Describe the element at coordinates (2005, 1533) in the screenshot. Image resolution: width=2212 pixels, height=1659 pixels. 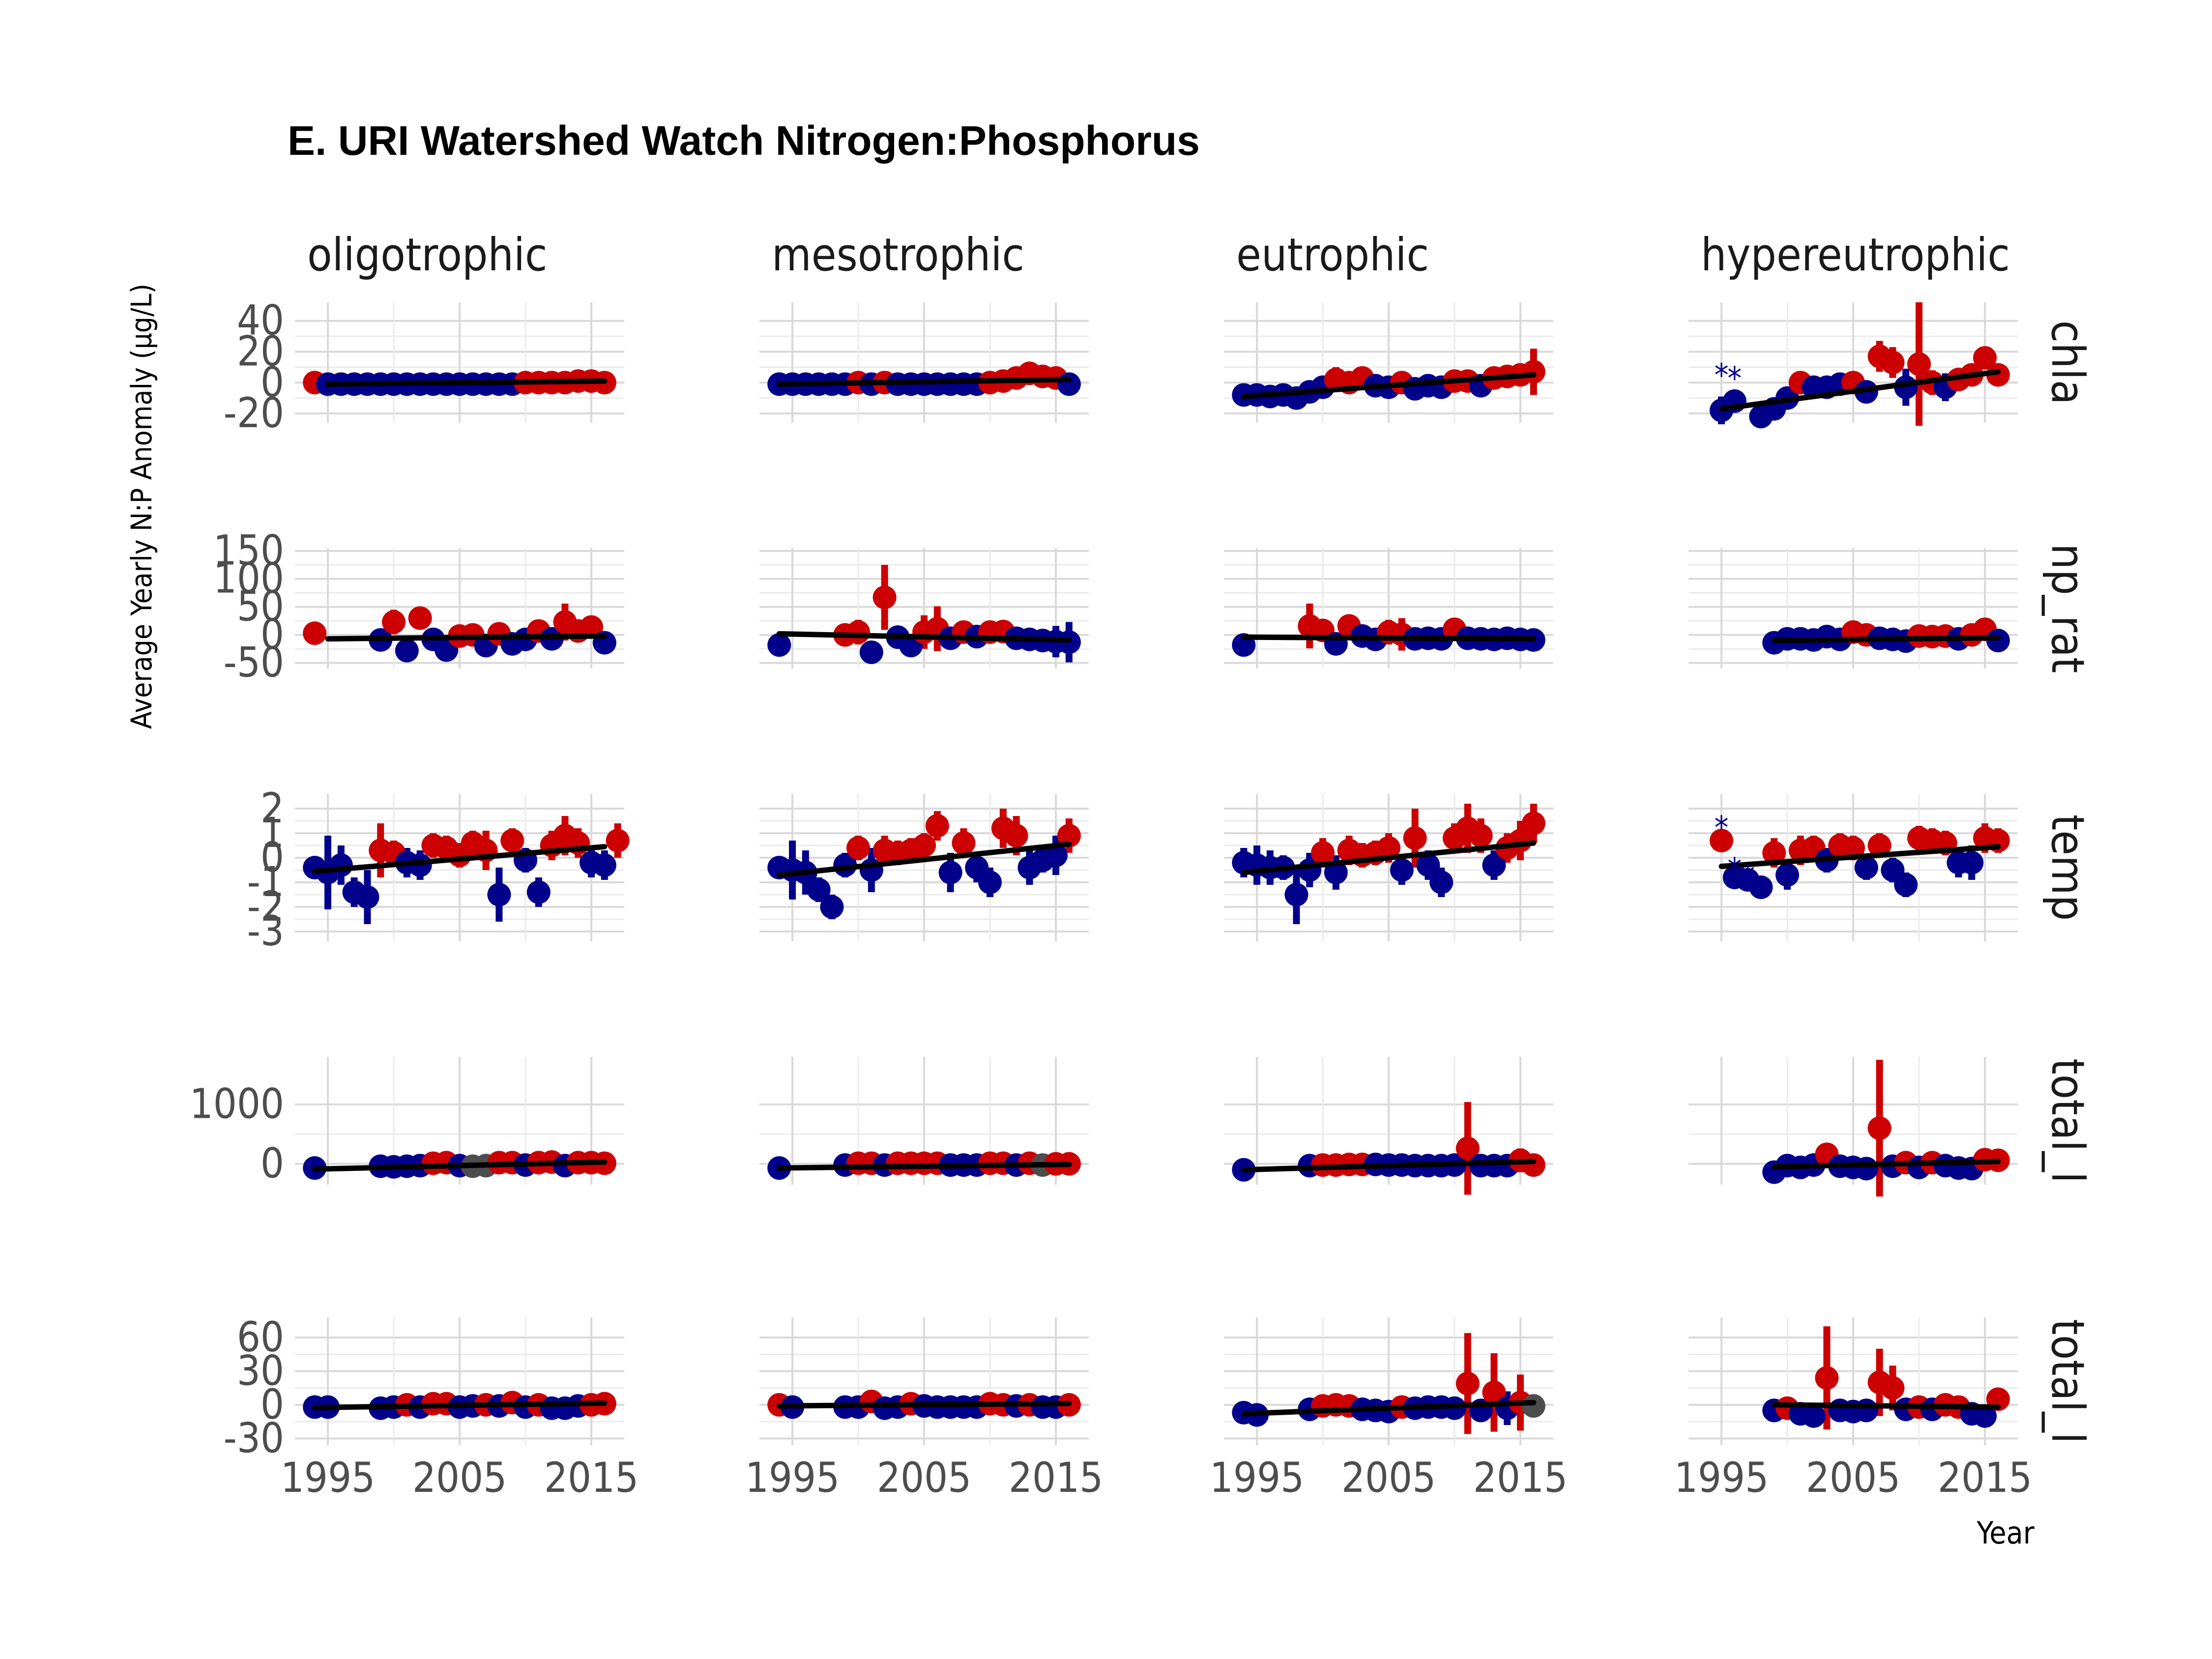
I see `x-axis-label: Year` at that location.